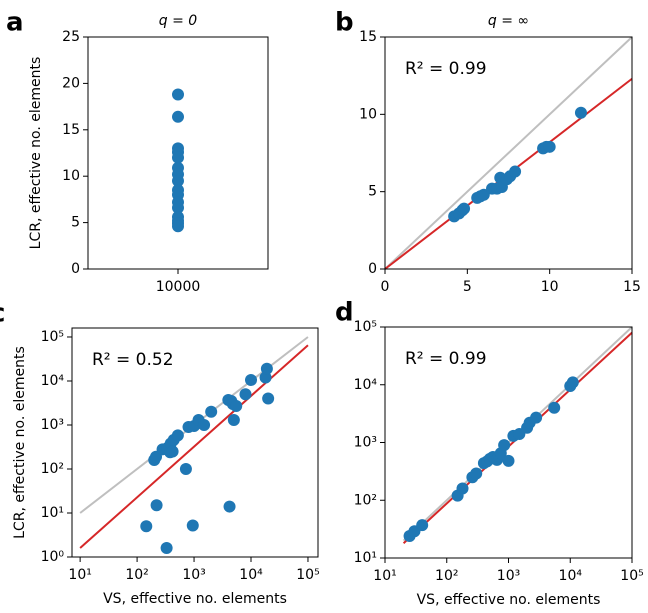 The width and height of the screenshot is (648, 613). I want to click on y-tick-label: 25, so click(71, 37).